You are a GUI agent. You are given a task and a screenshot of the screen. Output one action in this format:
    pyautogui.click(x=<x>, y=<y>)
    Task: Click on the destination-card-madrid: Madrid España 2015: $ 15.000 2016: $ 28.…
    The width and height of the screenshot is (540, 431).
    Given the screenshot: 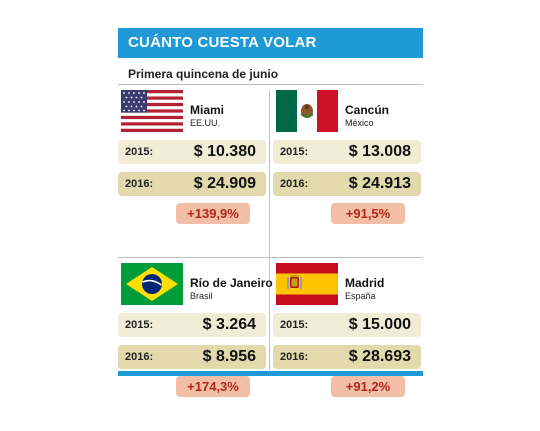 What is the action you would take?
    pyautogui.click(x=348, y=346)
    